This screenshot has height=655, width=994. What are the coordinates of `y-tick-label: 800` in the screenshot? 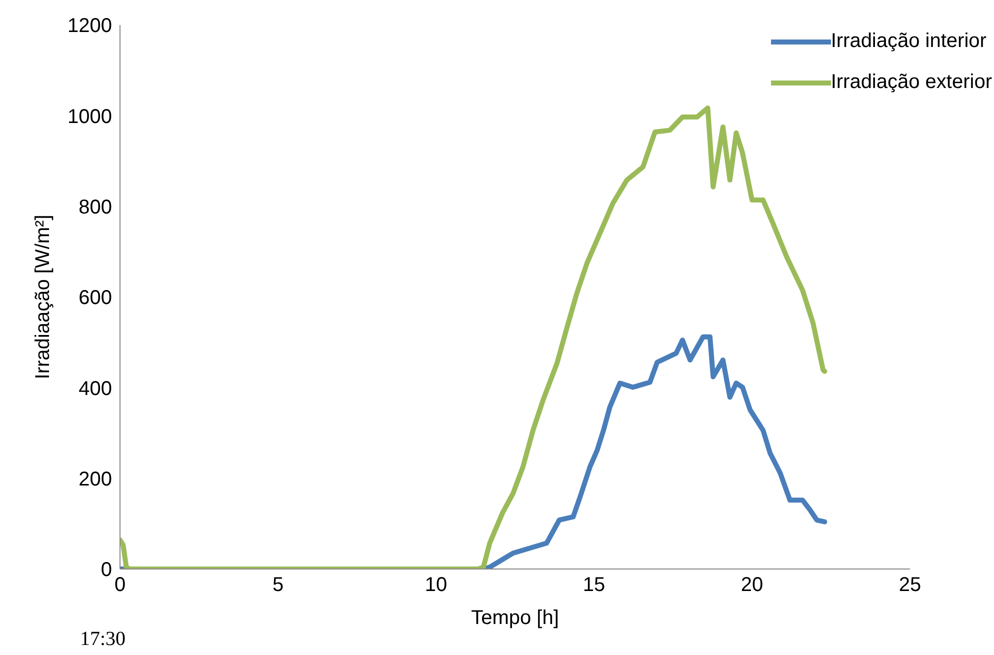 It's located at (95, 207).